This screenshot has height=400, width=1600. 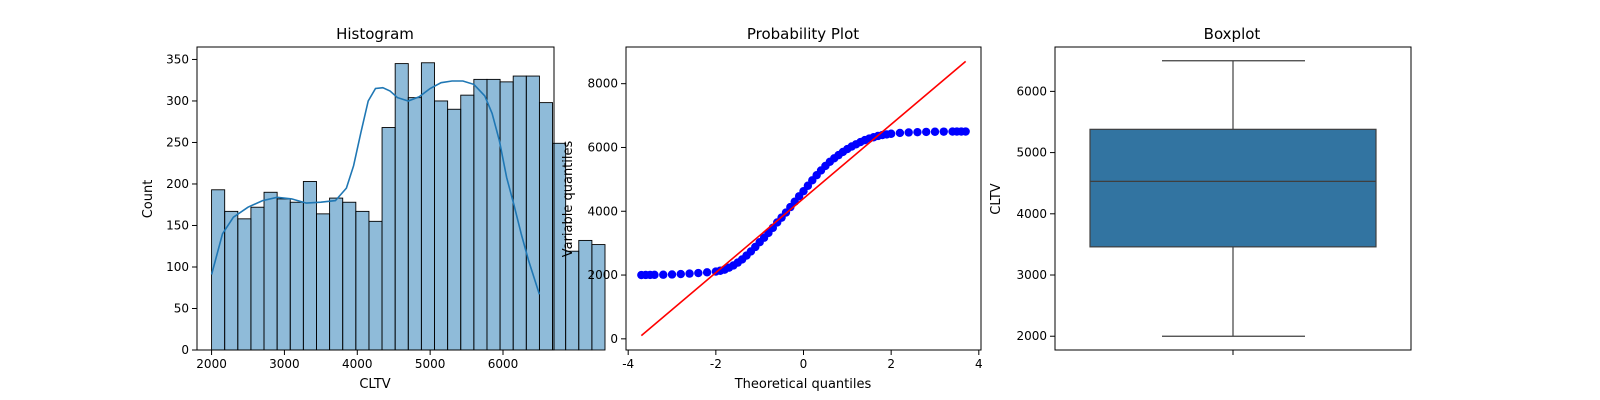 What do you see at coordinates (177, 101) in the screenshot?
I see `histogram-y-tick-label: 300` at bounding box center [177, 101].